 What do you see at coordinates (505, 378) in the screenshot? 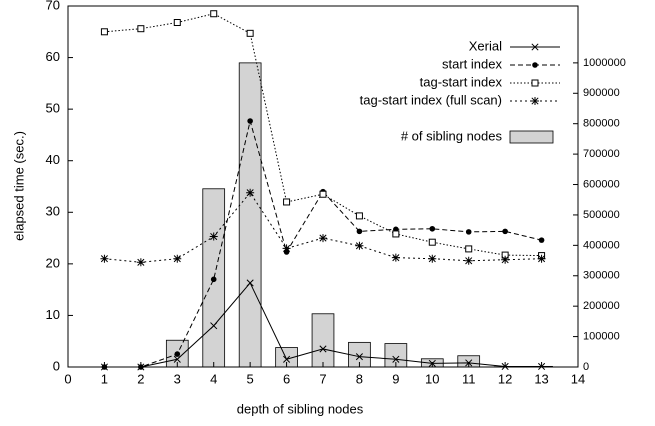
I see `x-tick-label: 12` at bounding box center [505, 378].